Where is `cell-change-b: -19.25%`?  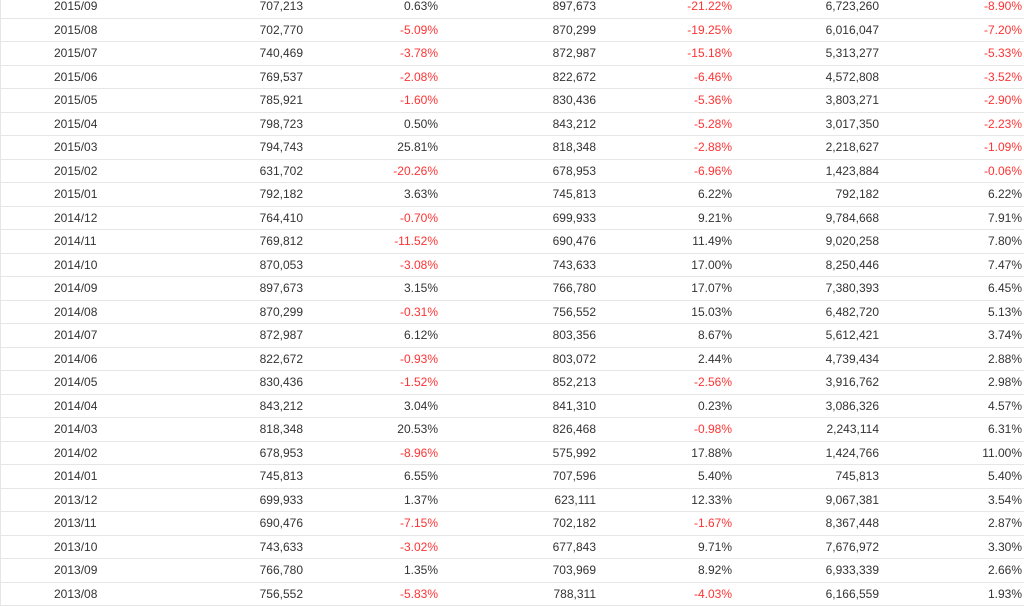 cell-change-b: -19.25% is located at coordinates (709, 30).